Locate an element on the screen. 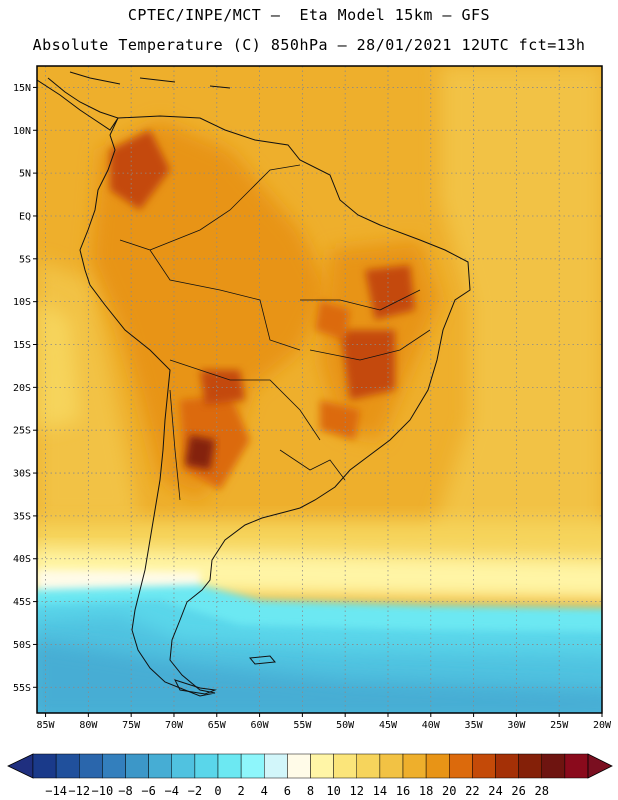 The width and height of the screenshot is (618, 800). map-title-line-1: CPTEC/INPE/MCT – Eta Model 15km – GFS is located at coordinates (309, 15).